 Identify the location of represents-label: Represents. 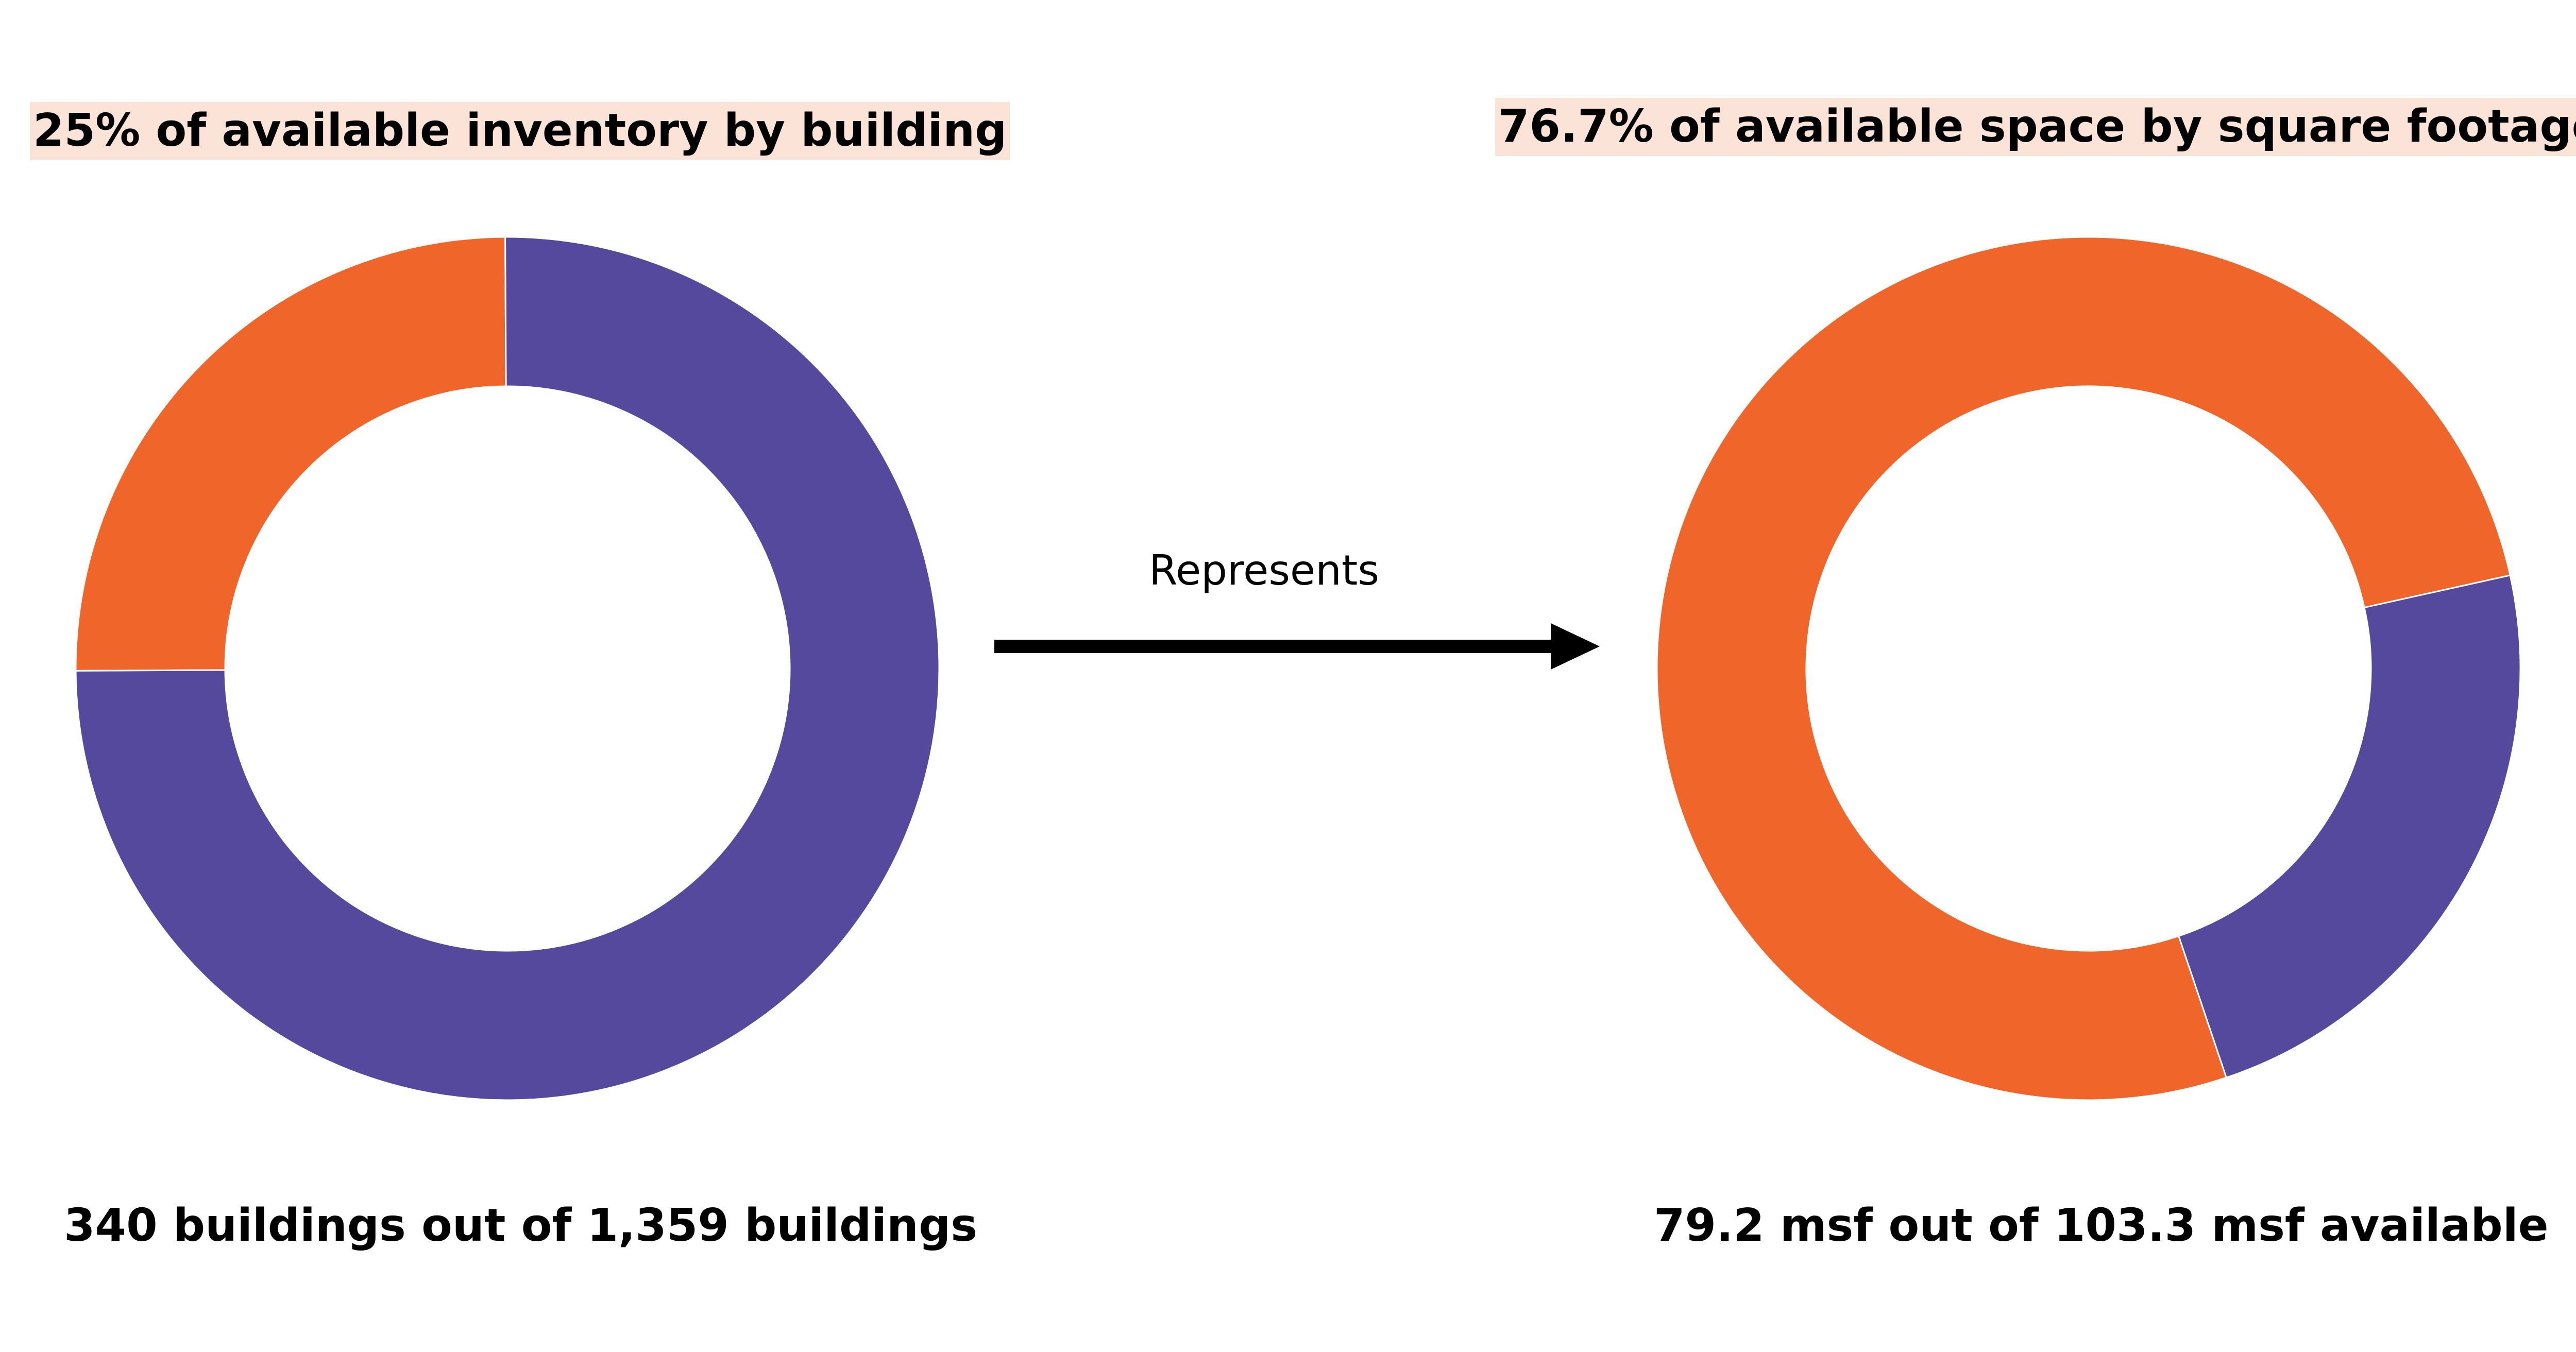
(1264, 570).